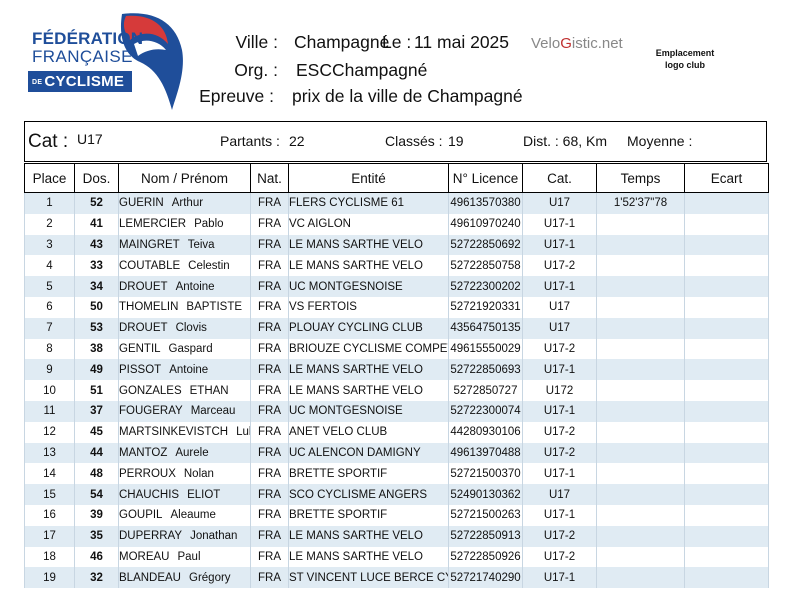  I want to click on cell-licence: 44280930106, so click(485, 432).